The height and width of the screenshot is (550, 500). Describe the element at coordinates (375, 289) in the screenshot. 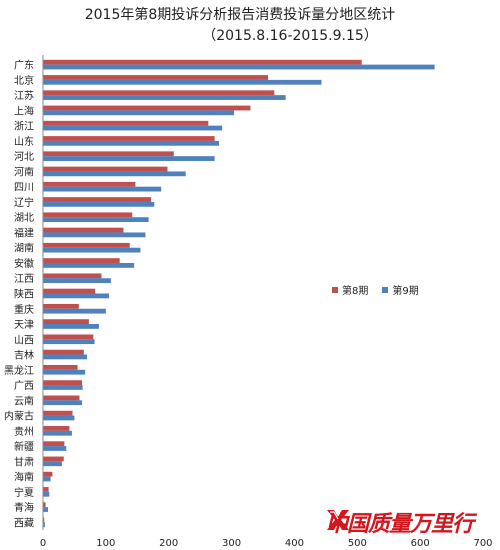

I see `legend: 第8期 第9期` at that location.